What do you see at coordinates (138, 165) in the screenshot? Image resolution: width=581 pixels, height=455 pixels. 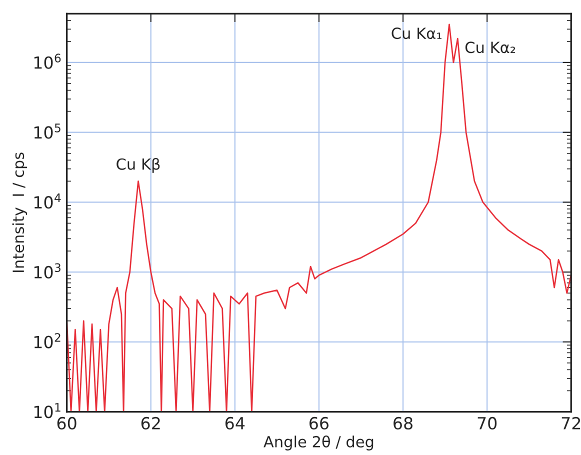 I see `annotation: Cu Kβ` at bounding box center [138, 165].